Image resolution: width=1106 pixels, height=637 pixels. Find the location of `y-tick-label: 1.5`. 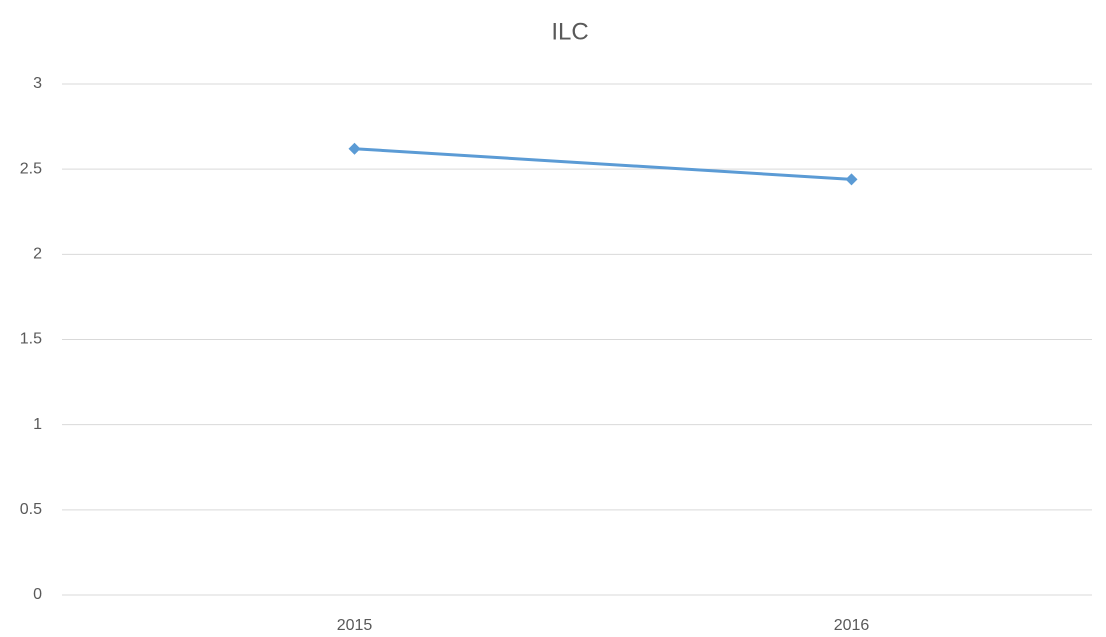

y-tick-label: 1.5 is located at coordinates (31, 339).